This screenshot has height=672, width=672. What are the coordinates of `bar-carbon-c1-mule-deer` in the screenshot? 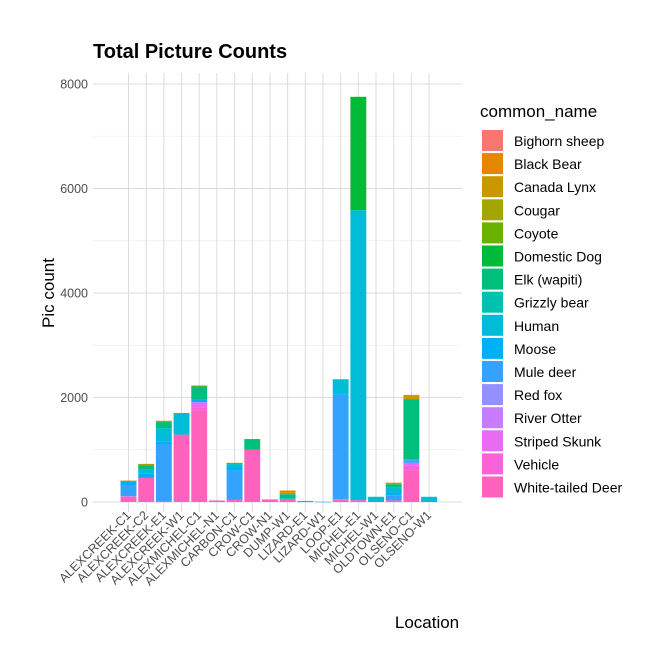 It's located at (234, 485).